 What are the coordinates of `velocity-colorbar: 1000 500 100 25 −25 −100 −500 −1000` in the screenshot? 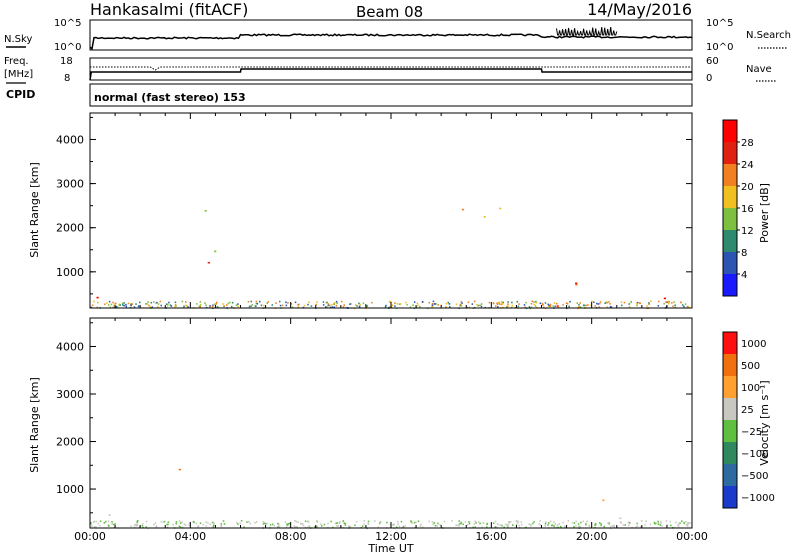 It's located at (748, 420).